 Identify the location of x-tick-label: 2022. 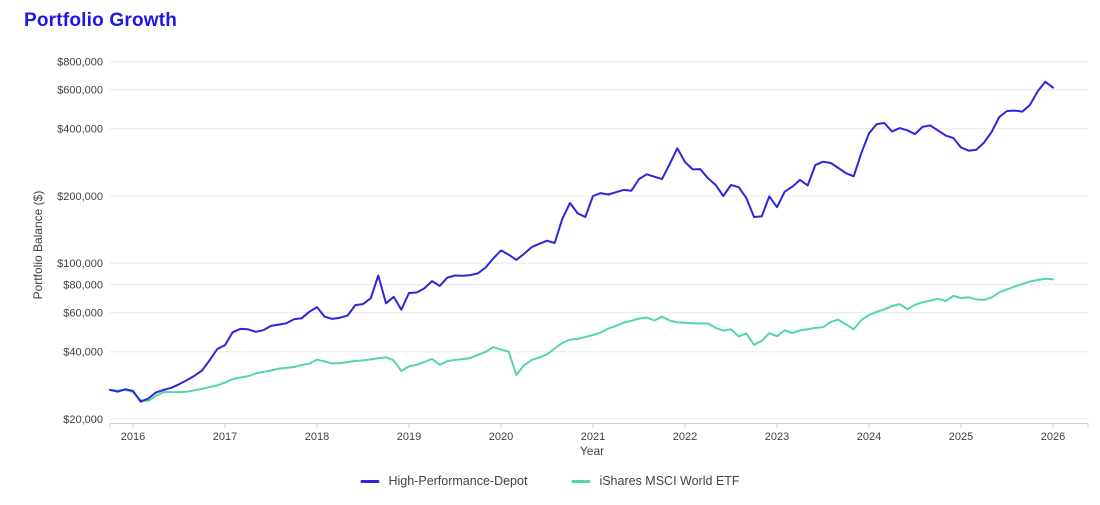
(685, 437).